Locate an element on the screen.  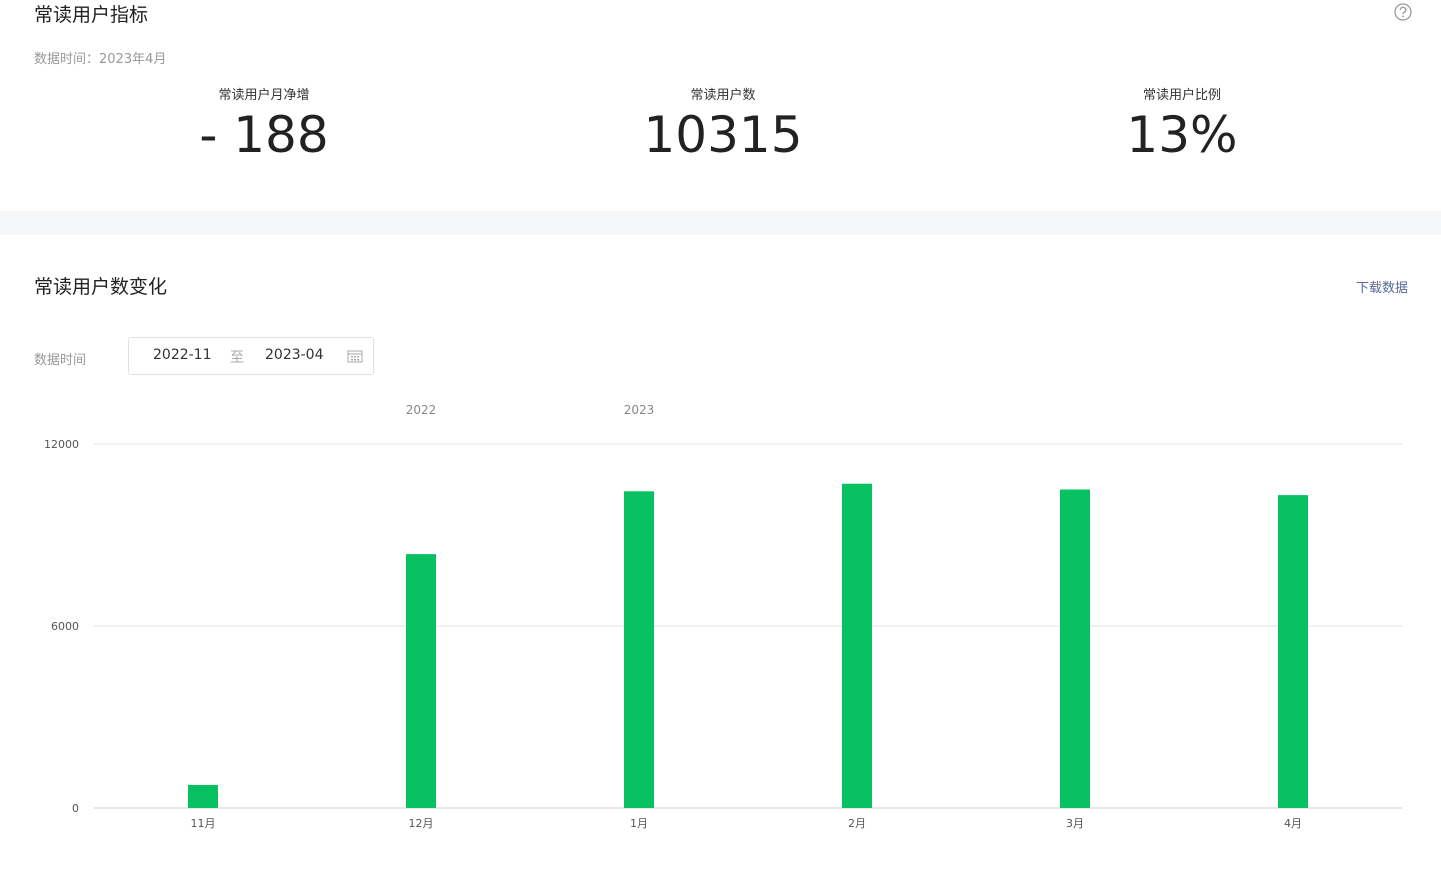
start-date: 2022-11 is located at coordinates (182, 355).